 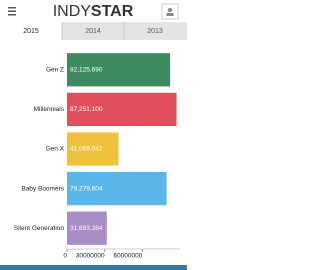 What do you see at coordinates (55, 149) in the screenshot?
I see `category-label: Gen X` at bounding box center [55, 149].